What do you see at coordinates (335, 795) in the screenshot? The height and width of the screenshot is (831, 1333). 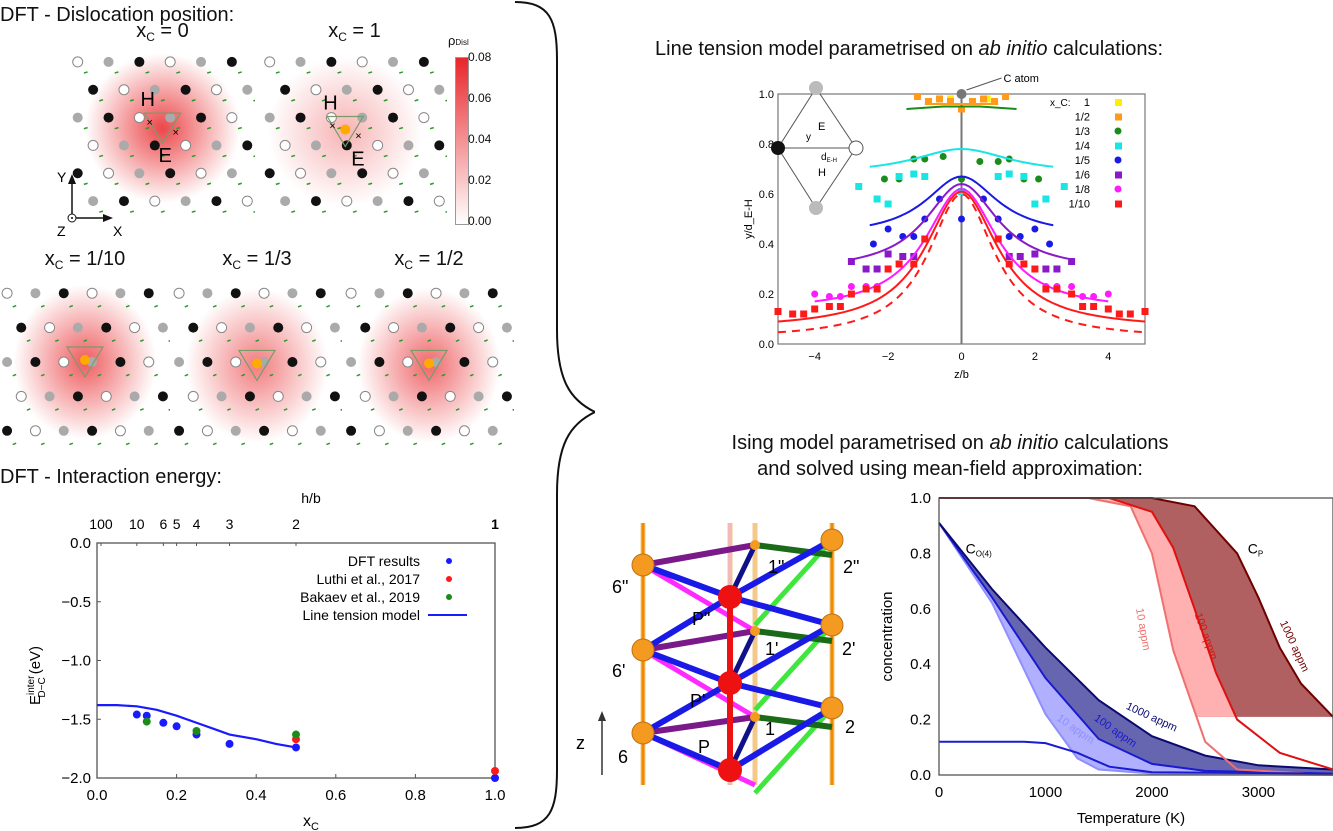 I see `x-tick-label: 0.6` at bounding box center [335, 795].